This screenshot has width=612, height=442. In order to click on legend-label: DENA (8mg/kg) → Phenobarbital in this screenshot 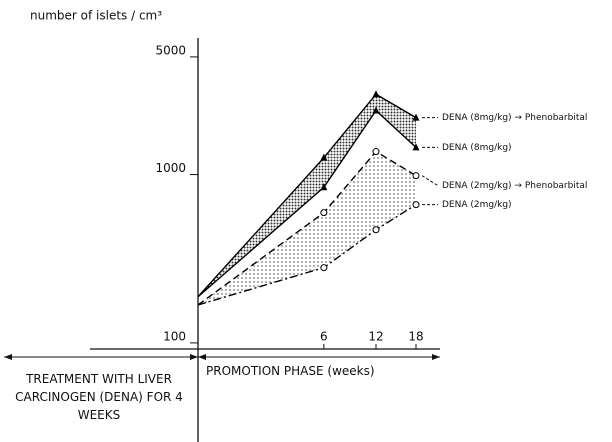, I will do `click(514, 118)`.